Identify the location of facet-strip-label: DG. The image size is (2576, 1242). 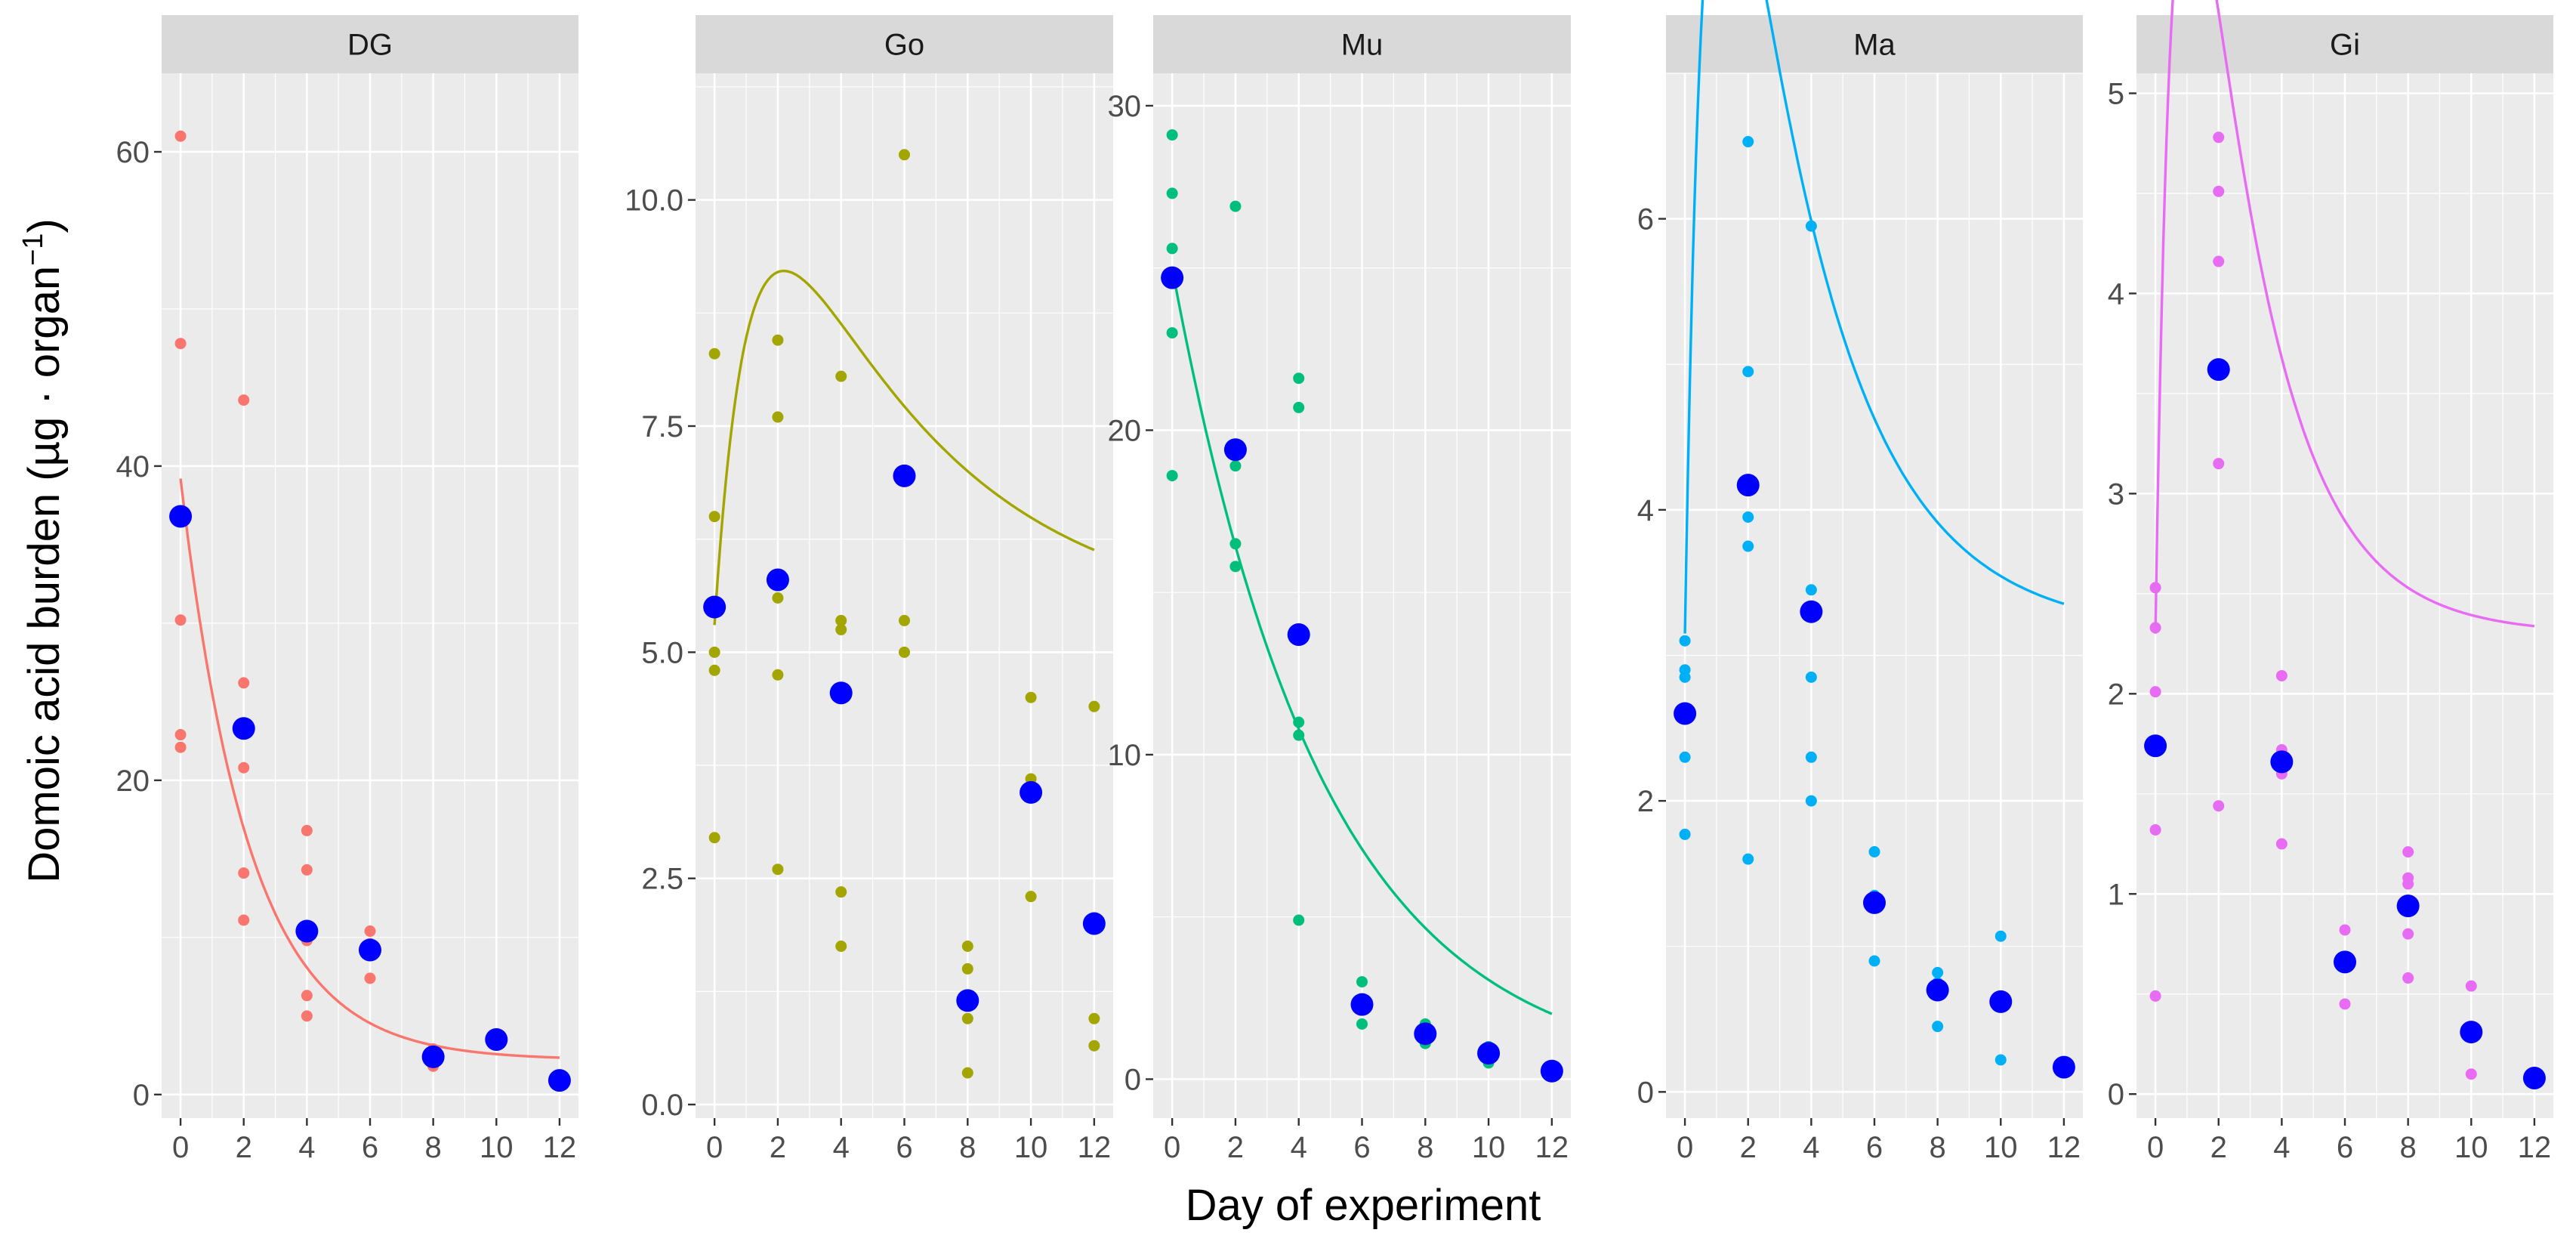
(370, 46).